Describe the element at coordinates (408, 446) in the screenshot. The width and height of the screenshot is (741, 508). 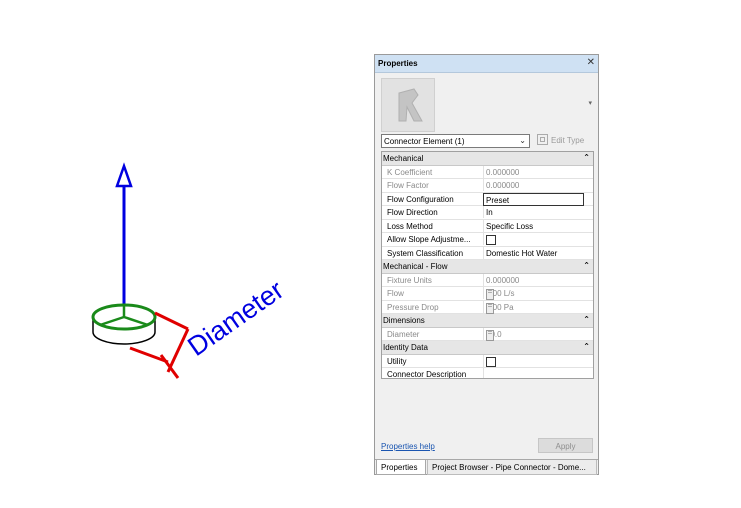
I see `properties-help-link: Properties help` at that location.